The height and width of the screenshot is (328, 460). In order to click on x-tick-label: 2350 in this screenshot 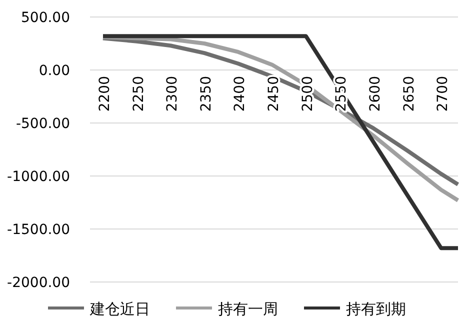, I will do `click(206, 94)`.